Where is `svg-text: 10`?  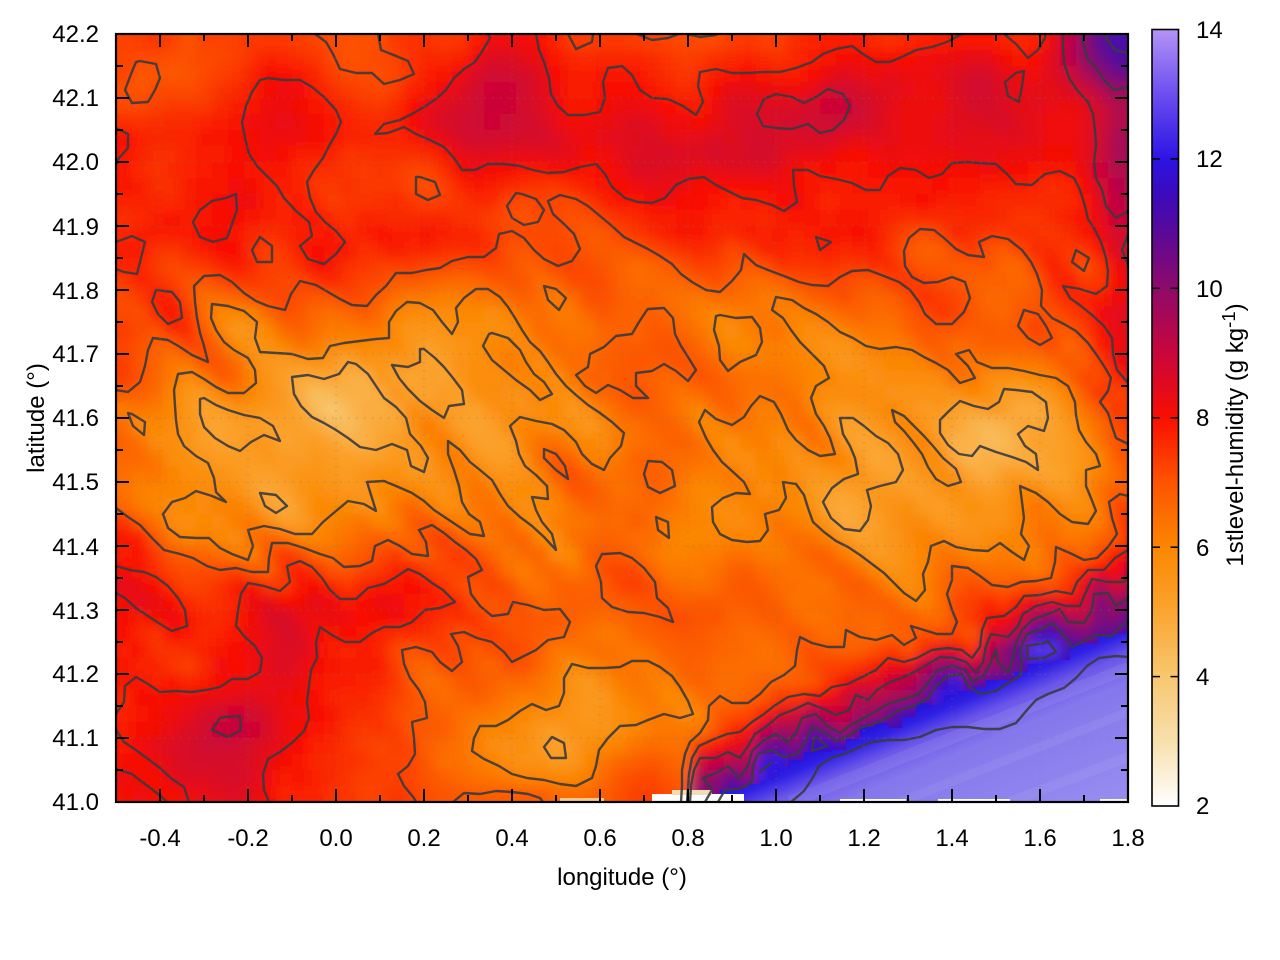
svg-text: 10 is located at coordinates (1209, 289).